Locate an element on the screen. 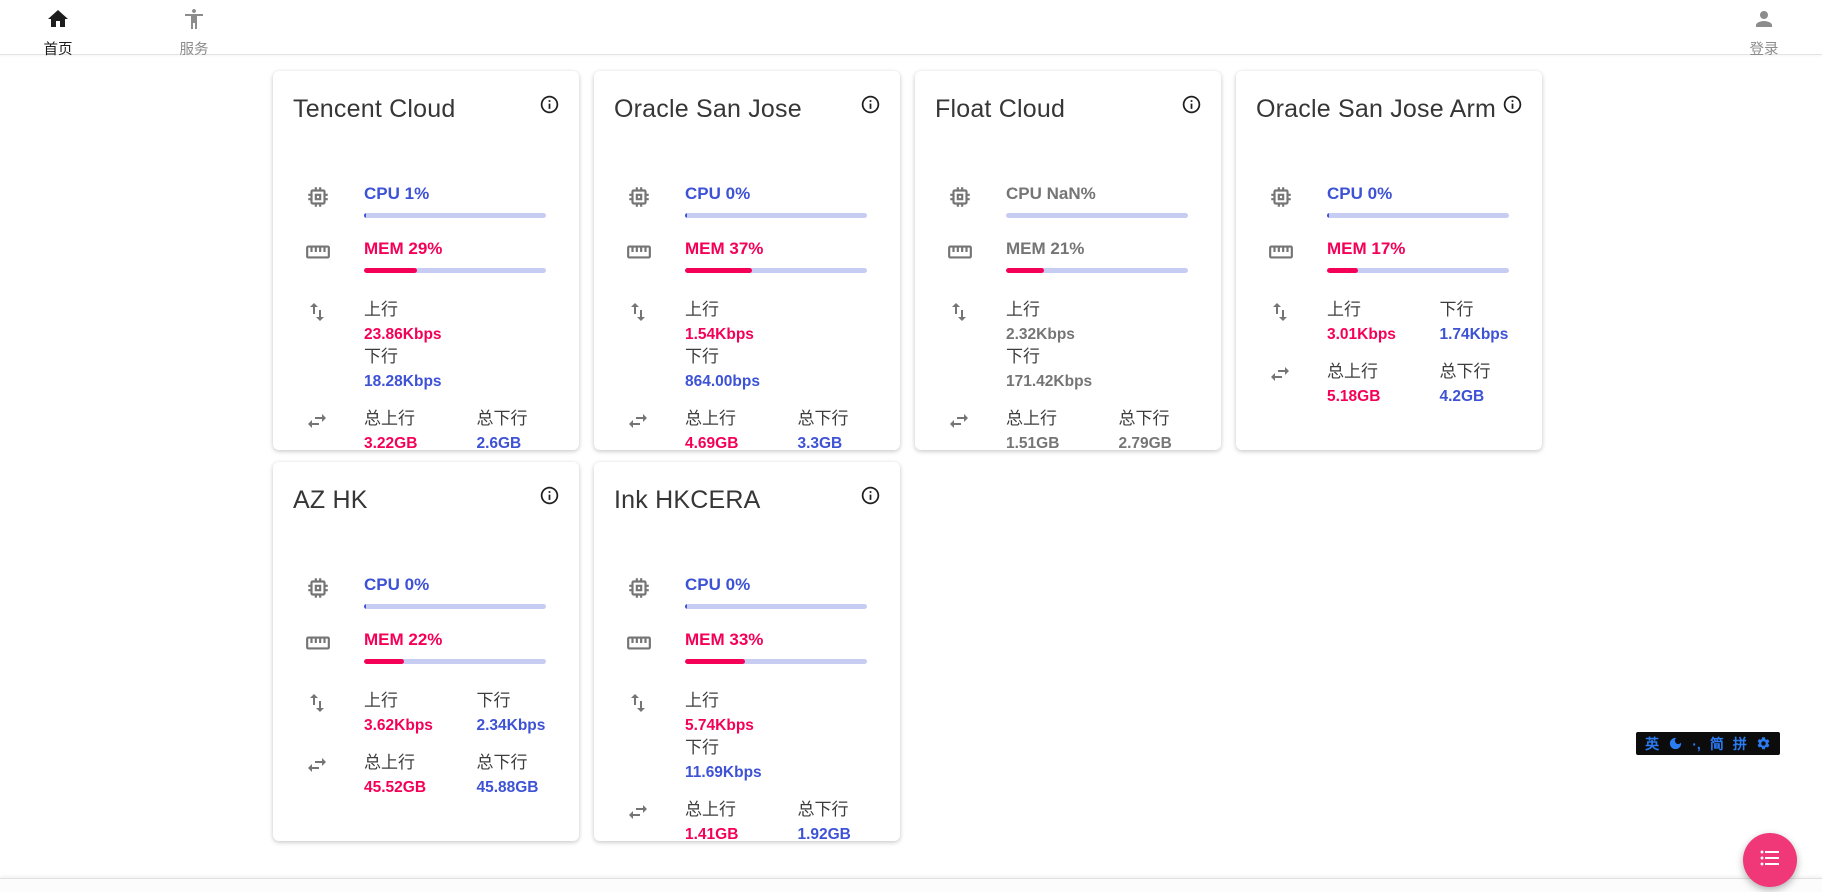  cpu-row: CPU 1% is located at coordinates (426, 200).